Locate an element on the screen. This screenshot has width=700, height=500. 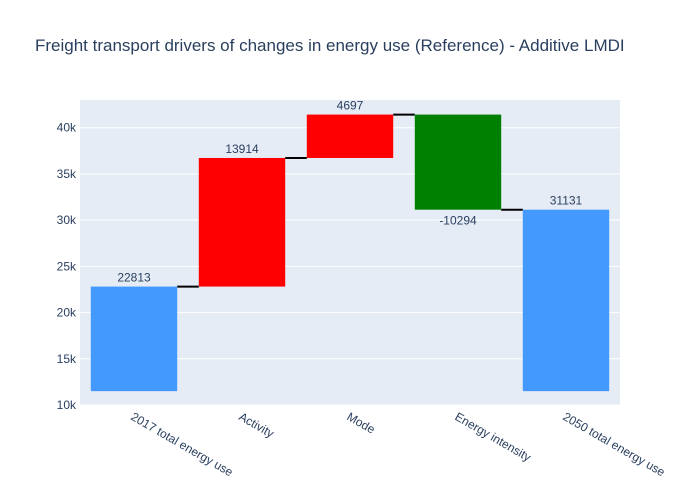
data-label: 13914 is located at coordinates (242, 149).